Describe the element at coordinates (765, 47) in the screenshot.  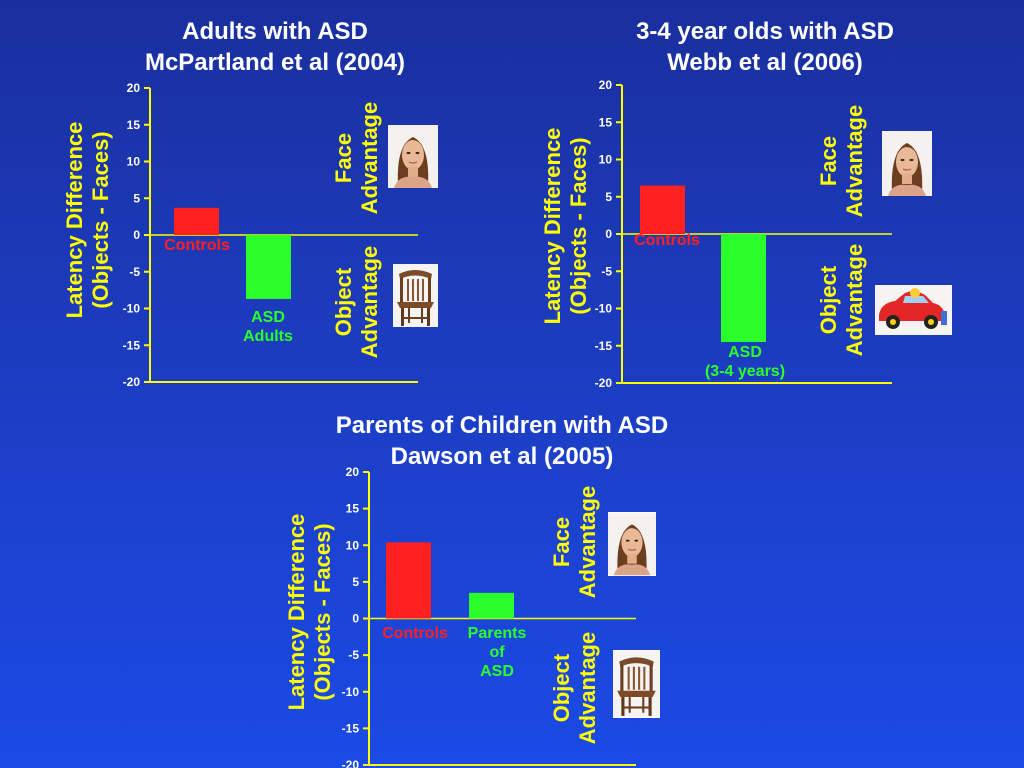
I see `chart-title: 3-4 year olds with ASD Webb et al (2006)` at that location.